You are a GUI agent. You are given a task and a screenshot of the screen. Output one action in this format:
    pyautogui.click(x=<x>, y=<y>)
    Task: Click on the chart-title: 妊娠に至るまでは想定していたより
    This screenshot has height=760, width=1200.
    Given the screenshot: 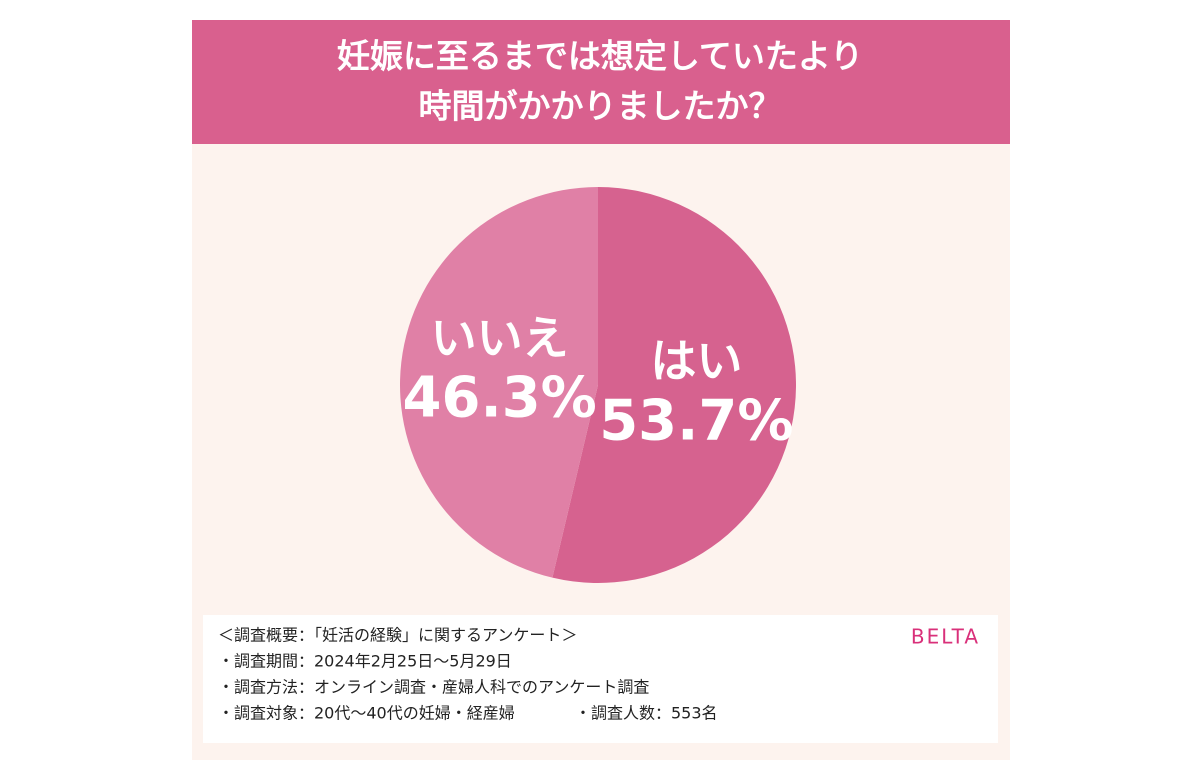 What is the action you would take?
    pyautogui.click(x=600, y=56)
    